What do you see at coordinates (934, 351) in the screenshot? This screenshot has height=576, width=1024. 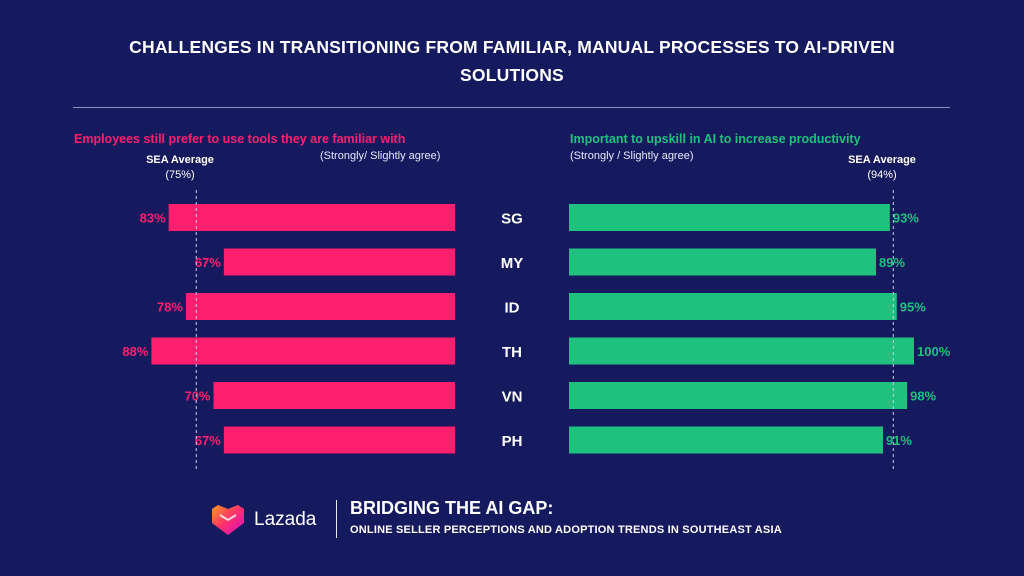 I see `right-bar-label-th: 100%` at bounding box center [934, 351].